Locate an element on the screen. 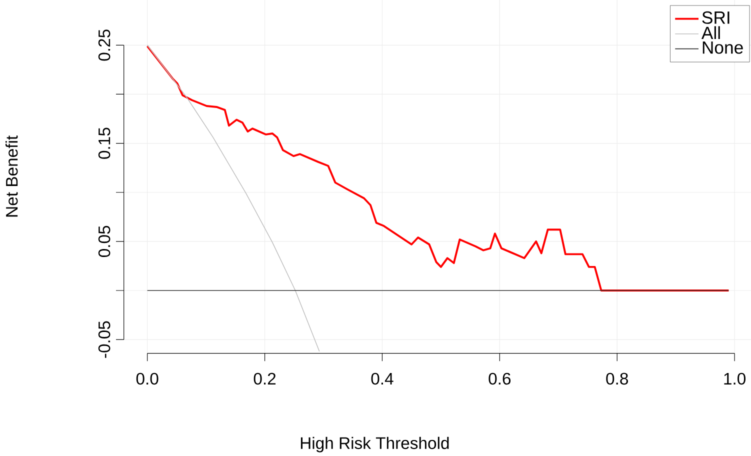  legend-label: All is located at coordinates (710, 32).